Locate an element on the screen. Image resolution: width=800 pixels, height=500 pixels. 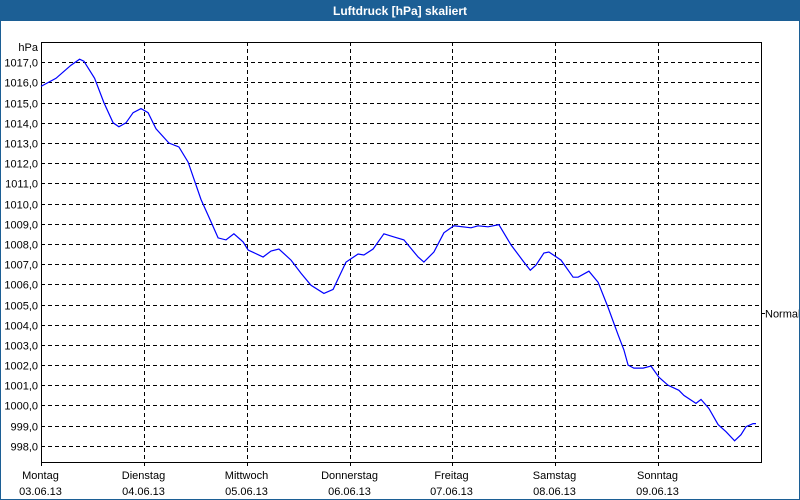
x-tick-date: 07.06.13 is located at coordinates (451, 492).